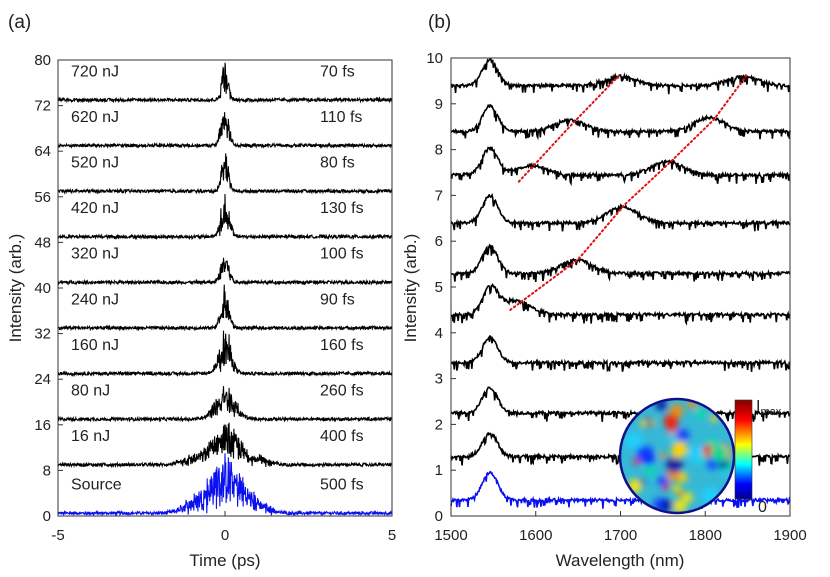 The image size is (830, 577). What do you see at coordinates (42, 334) in the screenshot?
I see `panel-a-y-tick-label: 32` at bounding box center [42, 334].